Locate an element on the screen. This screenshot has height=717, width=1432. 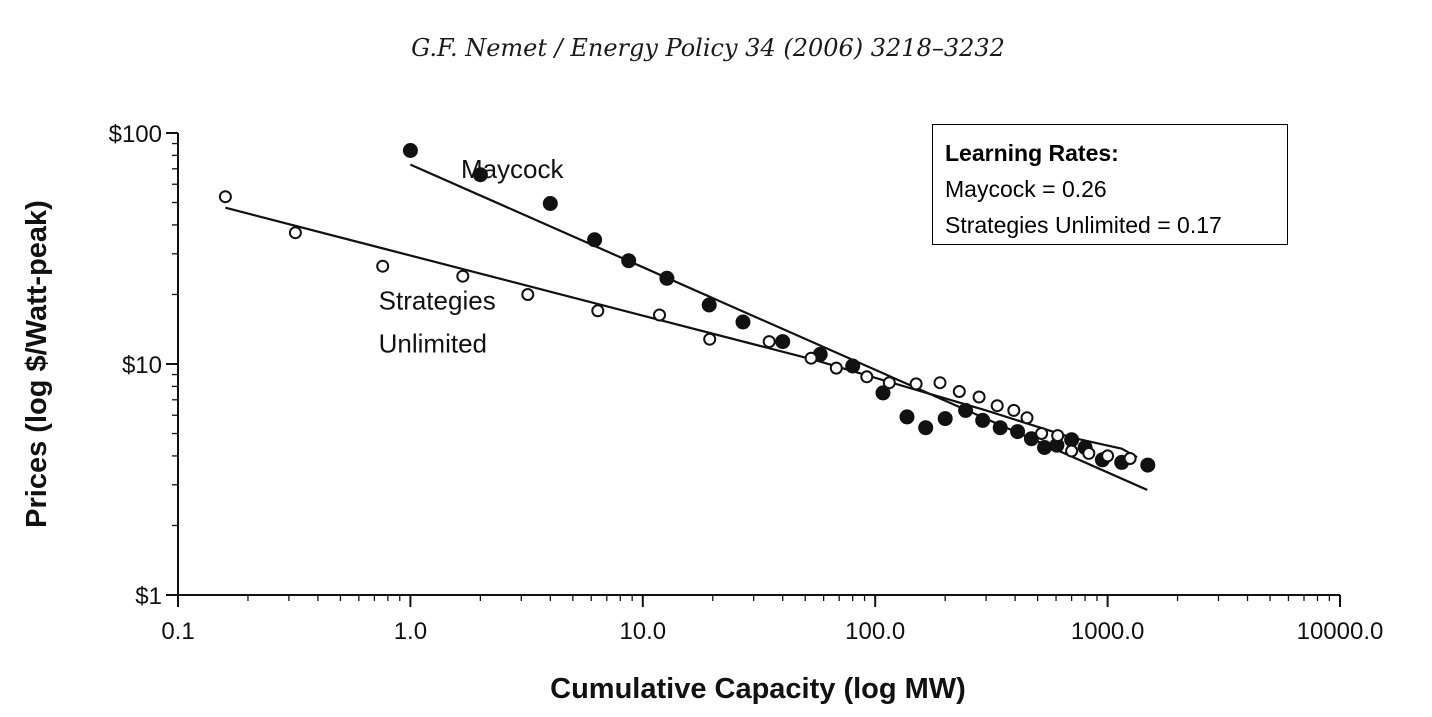
y-tick-label: $10 is located at coordinates (142, 365).